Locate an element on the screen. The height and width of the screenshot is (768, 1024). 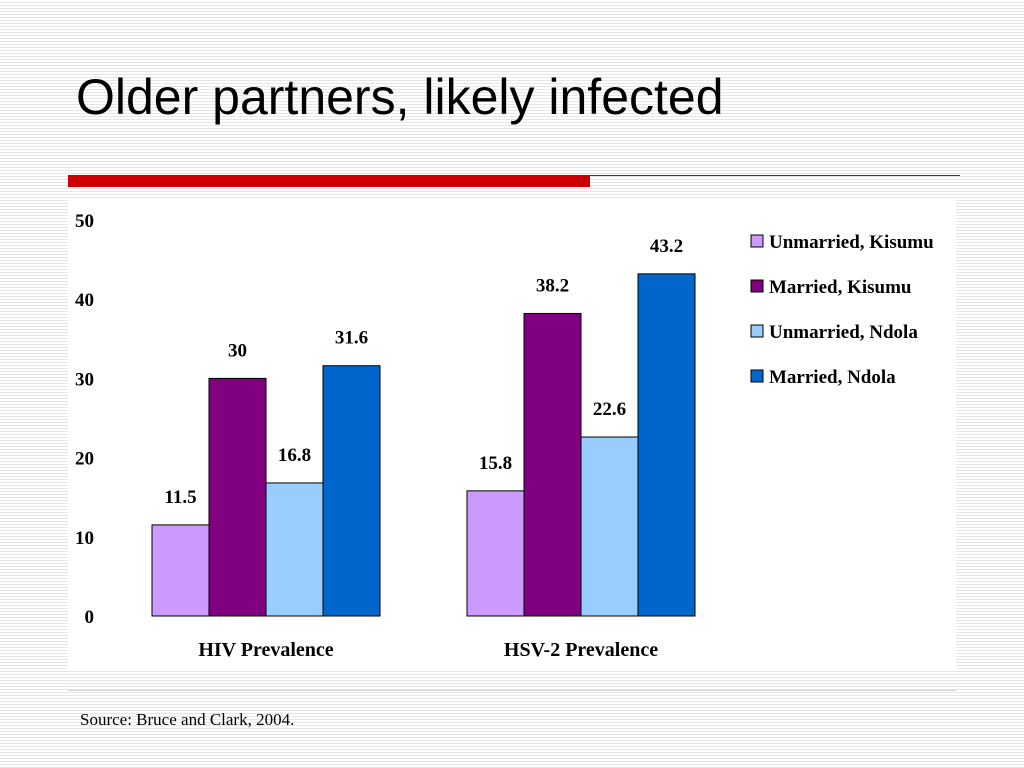
legend-label: Unmarried, Ndola is located at coordinates (843, 332).